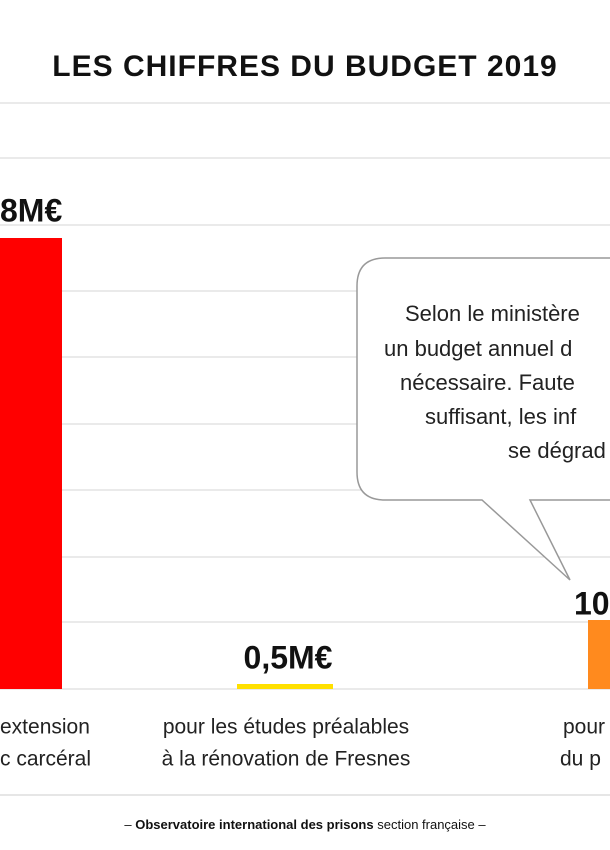 Image resolution: width=610 pixels, height=850 pixels. I want to click on caption: extension, so click(45, 727).